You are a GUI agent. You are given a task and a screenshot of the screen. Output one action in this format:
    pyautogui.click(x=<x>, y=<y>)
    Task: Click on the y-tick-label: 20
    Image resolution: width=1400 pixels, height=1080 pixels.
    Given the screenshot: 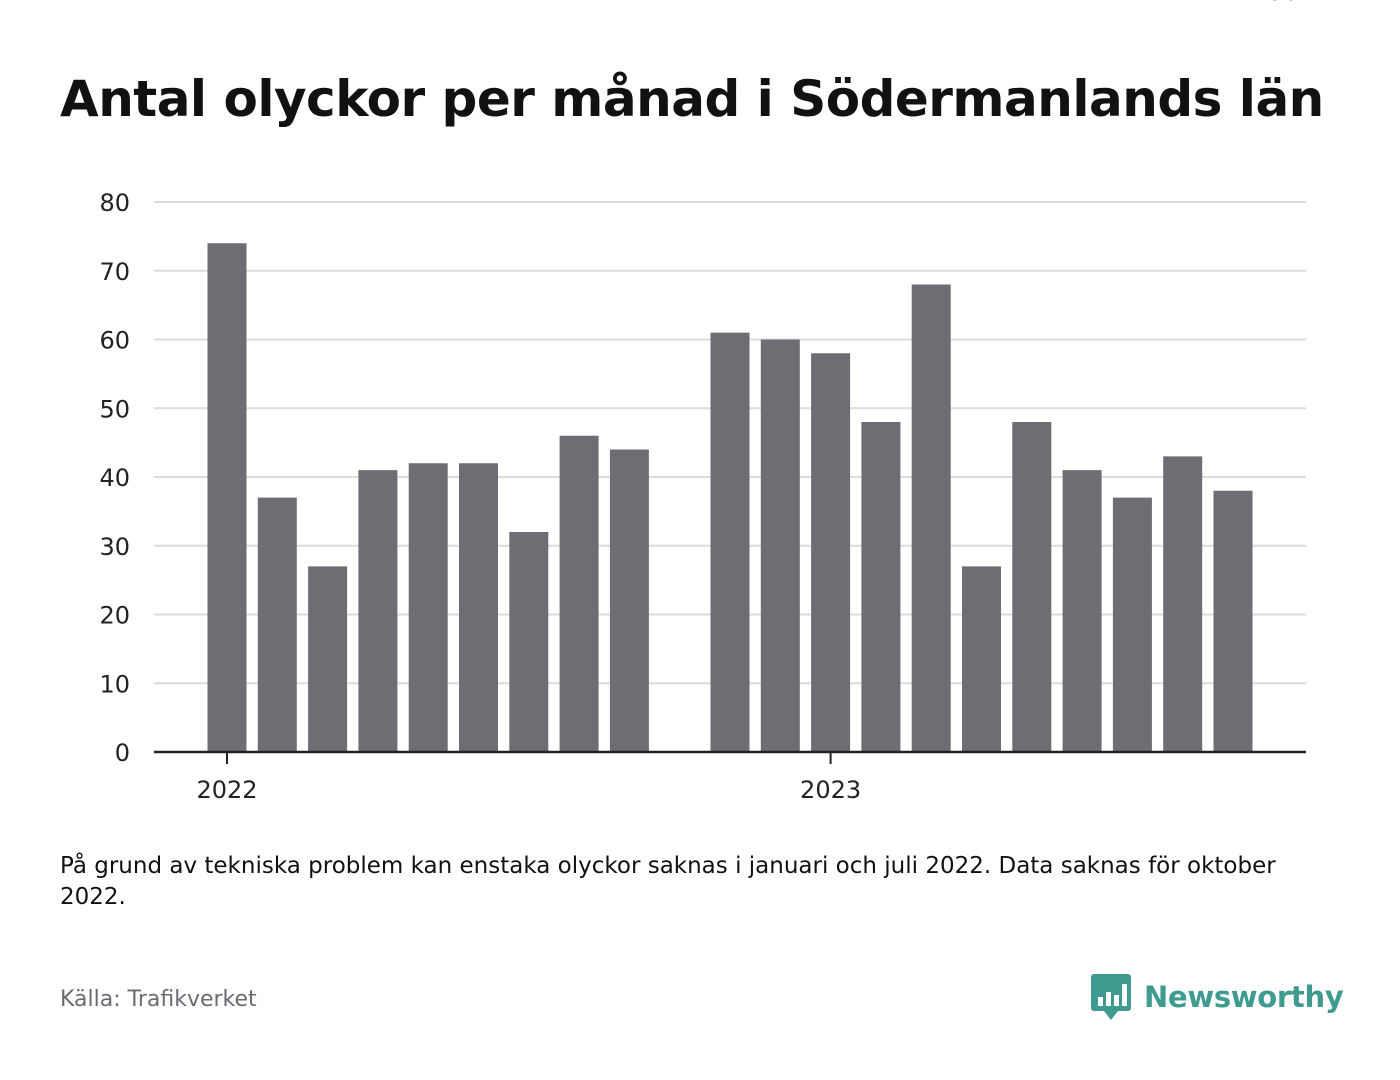 What is the action you would take?
    pyautogui.click(x=114, y=616)
    